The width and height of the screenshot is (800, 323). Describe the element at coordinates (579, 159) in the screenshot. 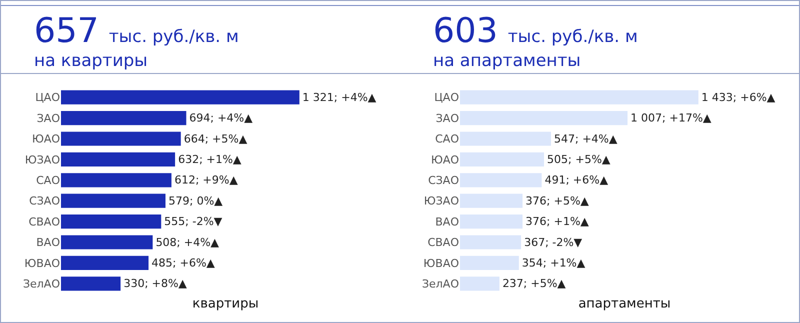

I see `data-label: 505; +5%▲` at that location.